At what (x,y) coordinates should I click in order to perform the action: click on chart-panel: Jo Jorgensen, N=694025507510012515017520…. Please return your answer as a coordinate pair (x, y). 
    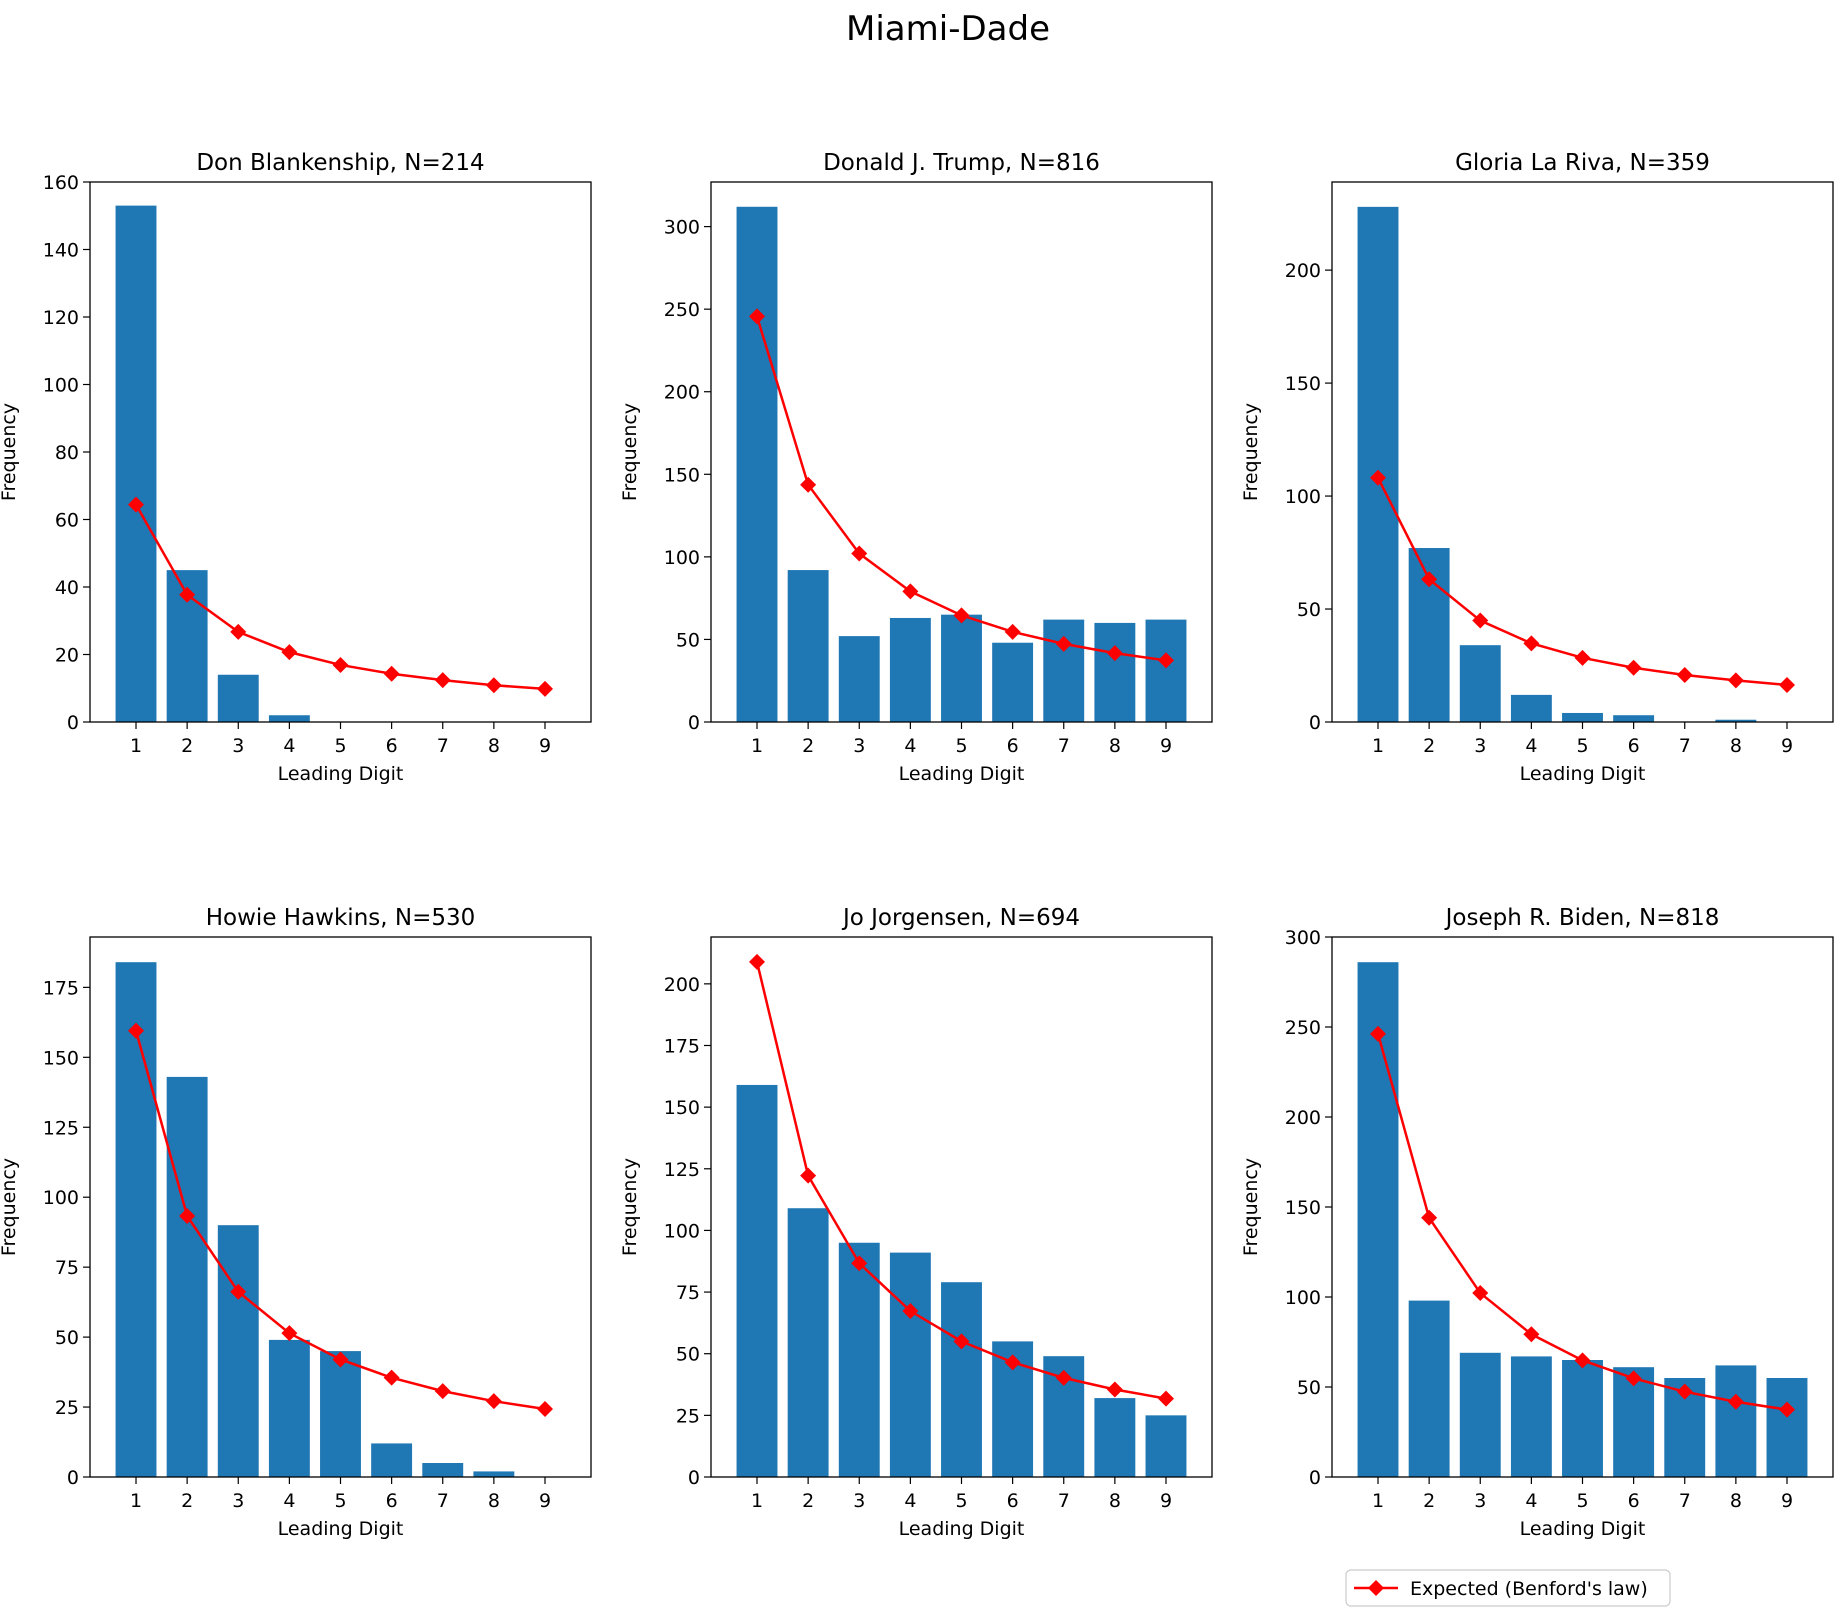
    Looking at the image, I should click on (916, 1222).